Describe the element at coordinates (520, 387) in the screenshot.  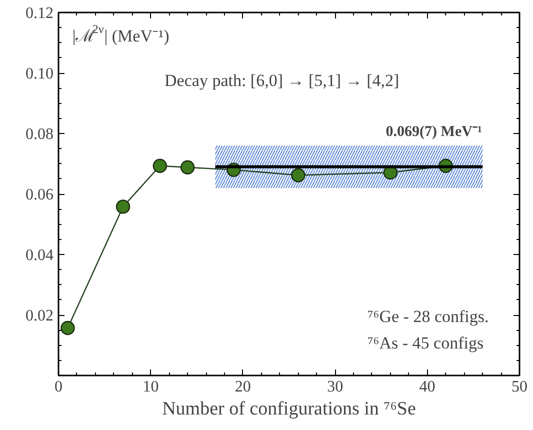
I see `x-tick-label: 50` at that location.